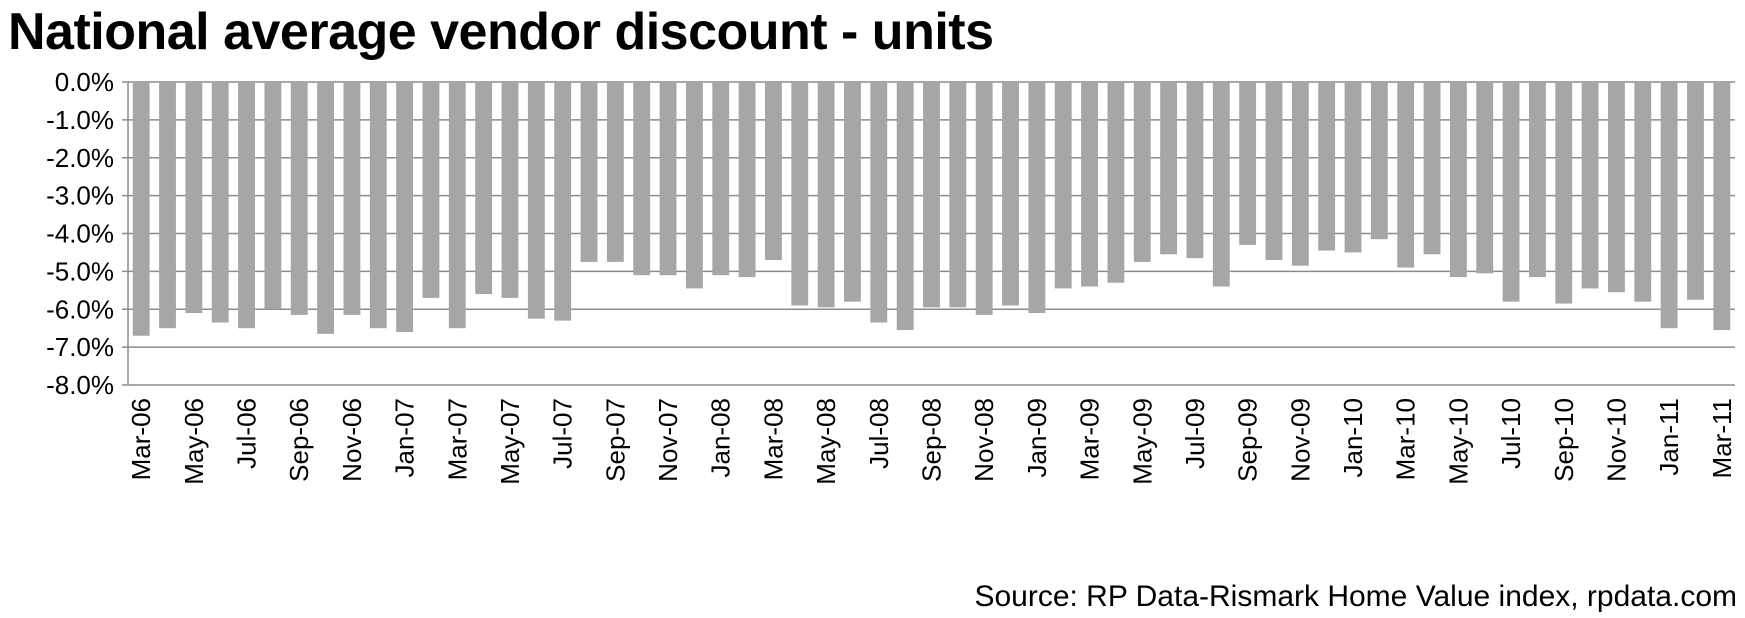 The width and height of the screenshot is (1745, 618). Describe the element at coordinates (1248, 440) in the screenshot. I see `x-tick-label: Sep-09` at that location.